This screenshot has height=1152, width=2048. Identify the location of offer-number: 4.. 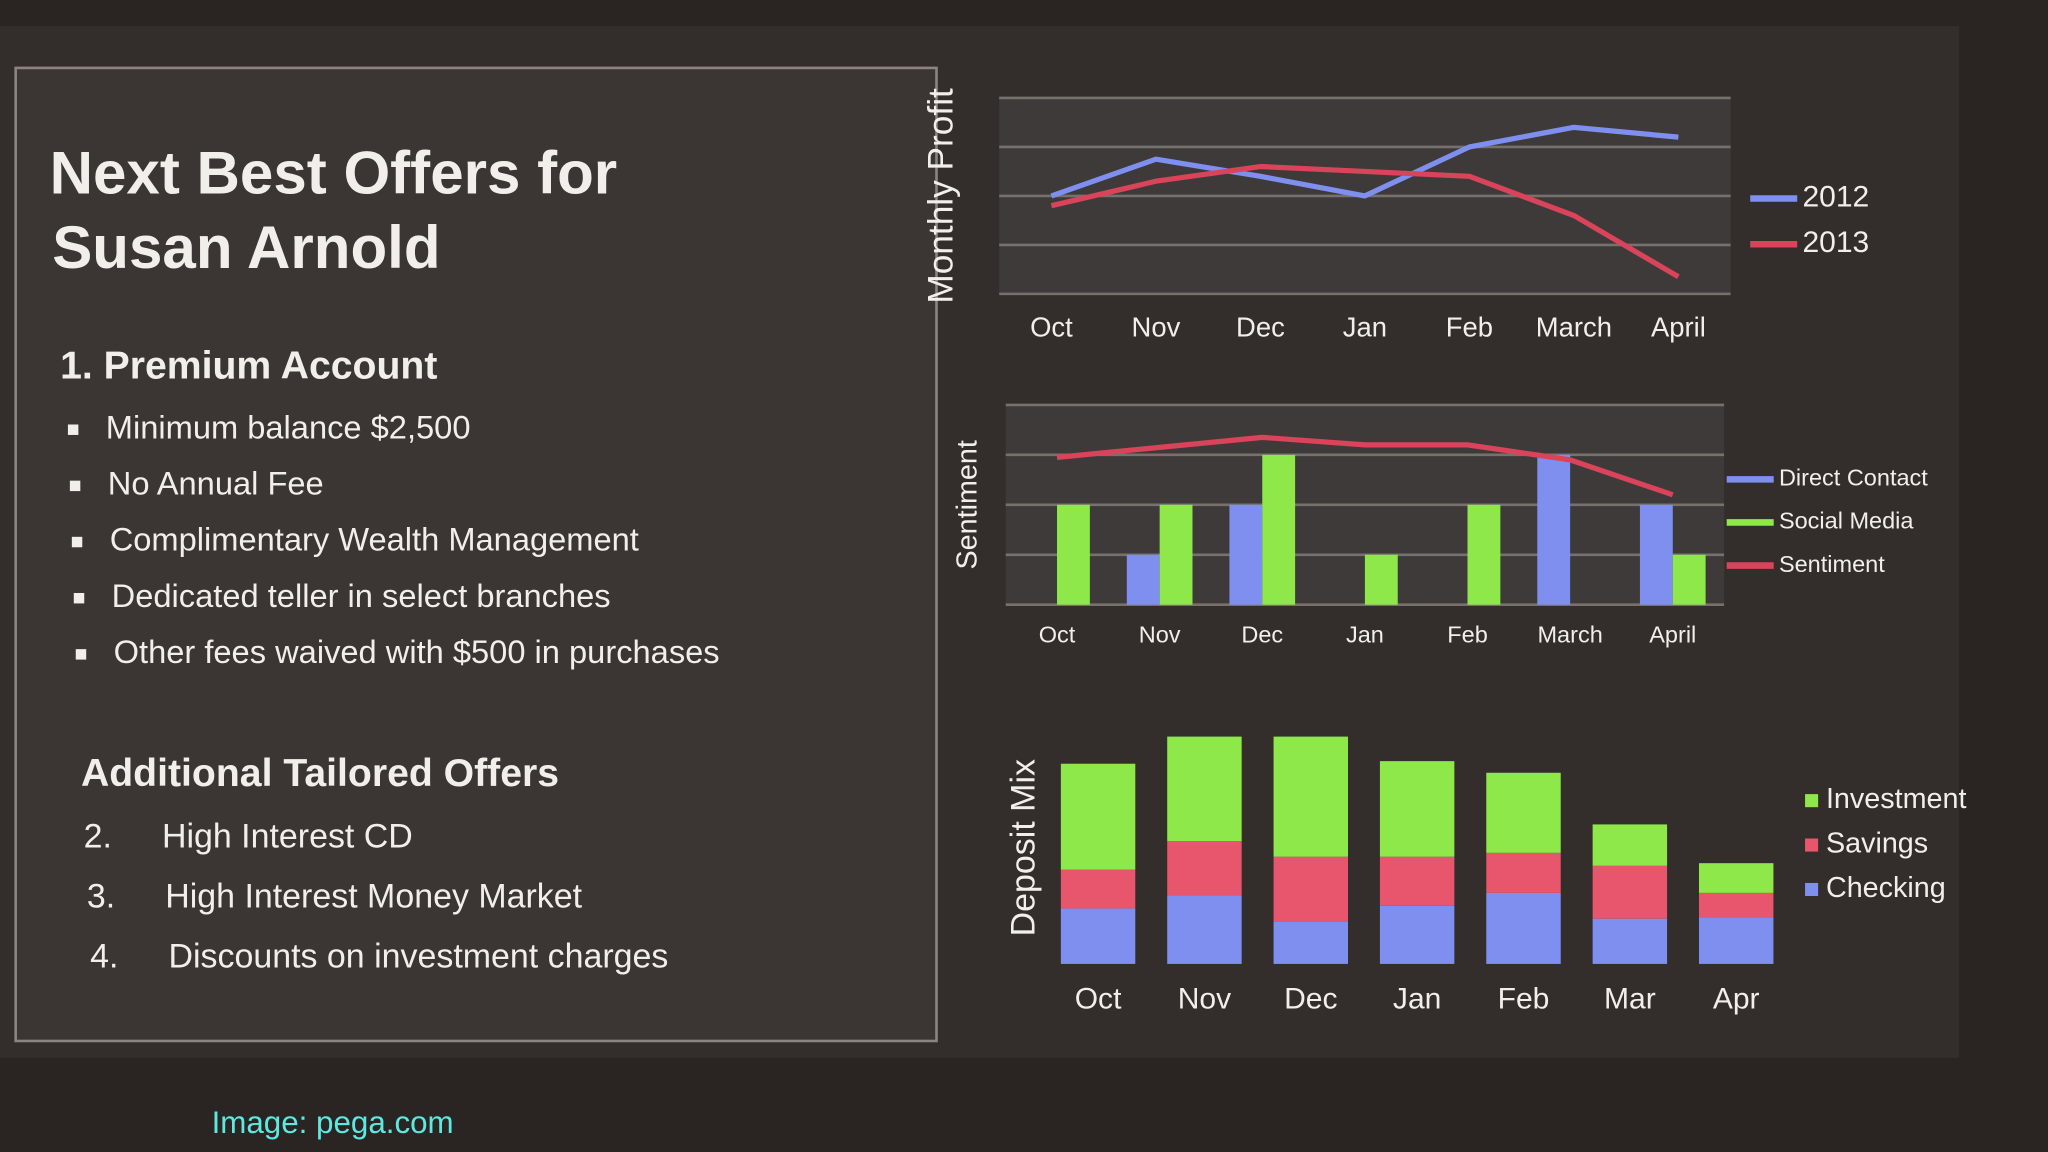
(104, 957).